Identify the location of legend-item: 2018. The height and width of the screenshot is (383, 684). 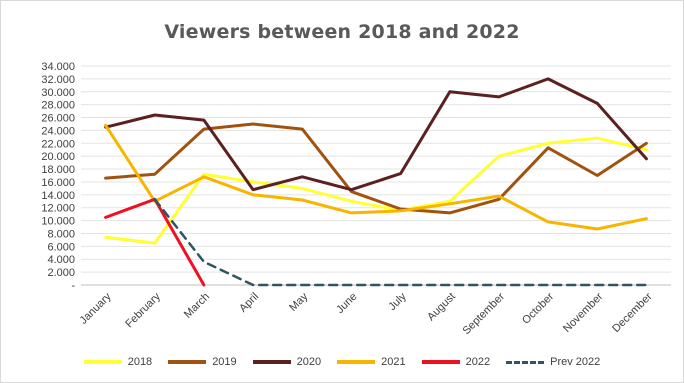
(118, 362).